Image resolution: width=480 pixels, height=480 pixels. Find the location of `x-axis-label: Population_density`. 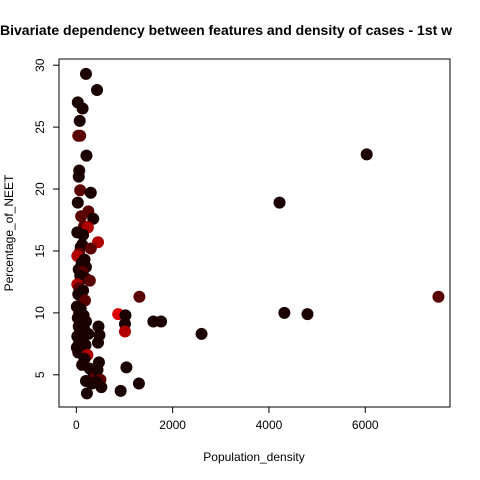

x-axis-label: Population_density is located at coordinates (253, 457).